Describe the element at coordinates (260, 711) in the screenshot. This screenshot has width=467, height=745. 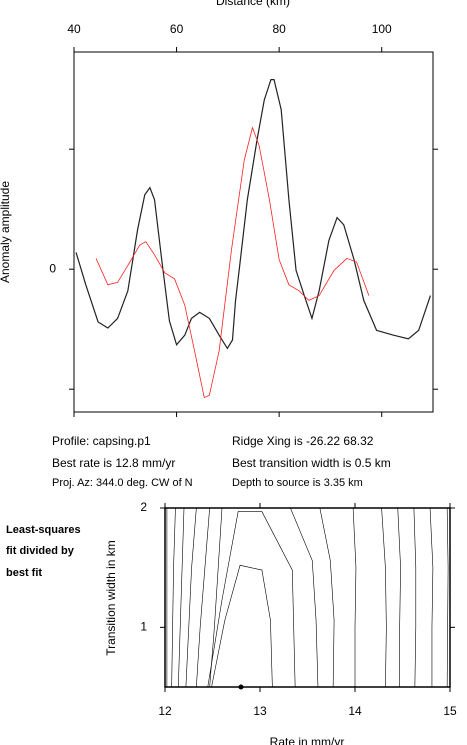
I see `x-tick-label: 13` at that location.